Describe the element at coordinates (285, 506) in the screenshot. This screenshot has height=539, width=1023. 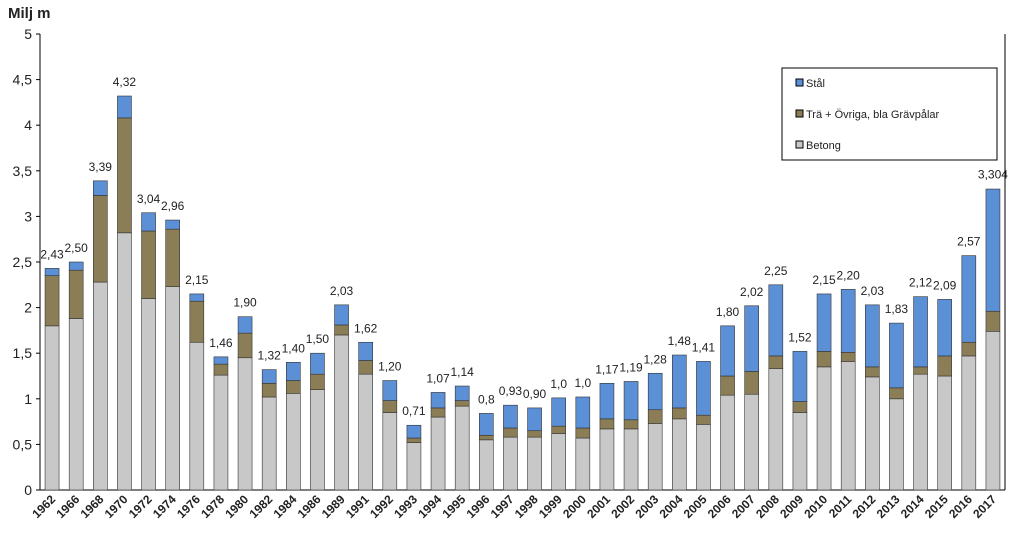
I see `x-tick-label: 1984` at that location.